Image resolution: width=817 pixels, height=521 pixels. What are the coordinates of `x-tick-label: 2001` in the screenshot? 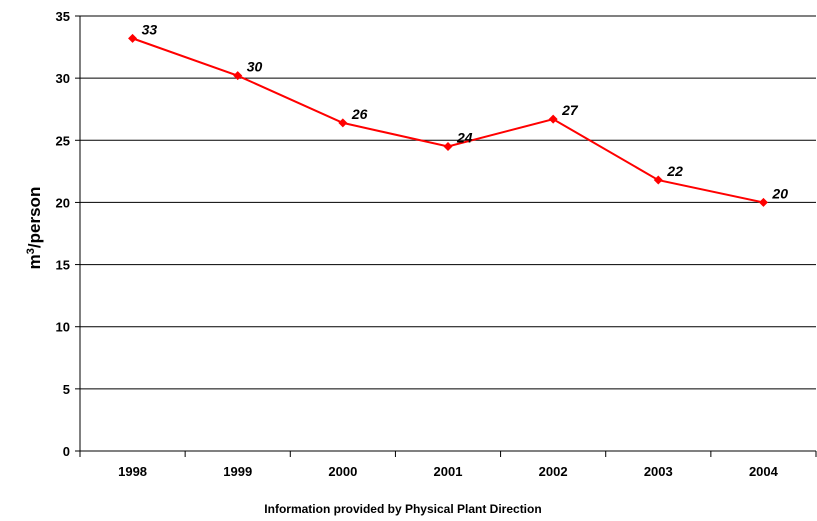 It's located at (448, 471).